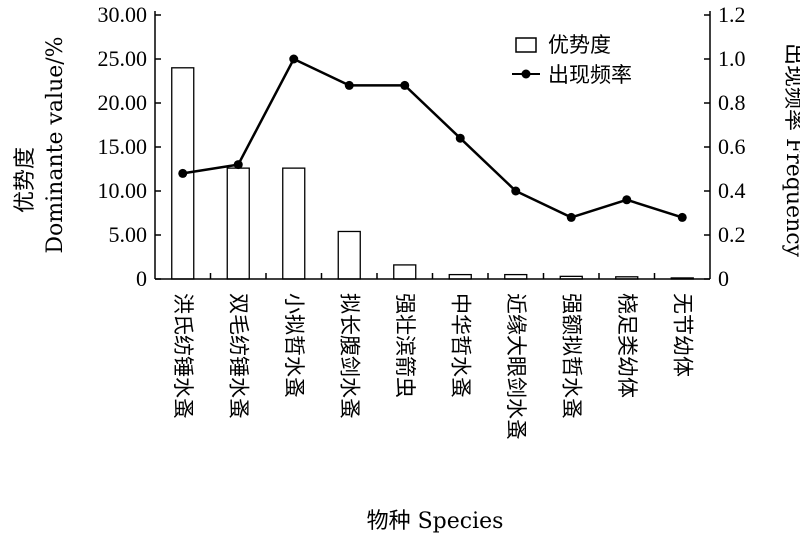  I want to click on category-label: 无节幼体, so click(682, 335).